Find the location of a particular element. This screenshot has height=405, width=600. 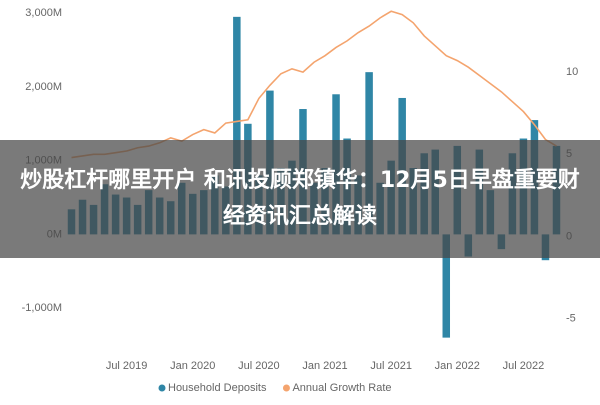

y2-tick-label: -5 is located at coordinates (571, 319).